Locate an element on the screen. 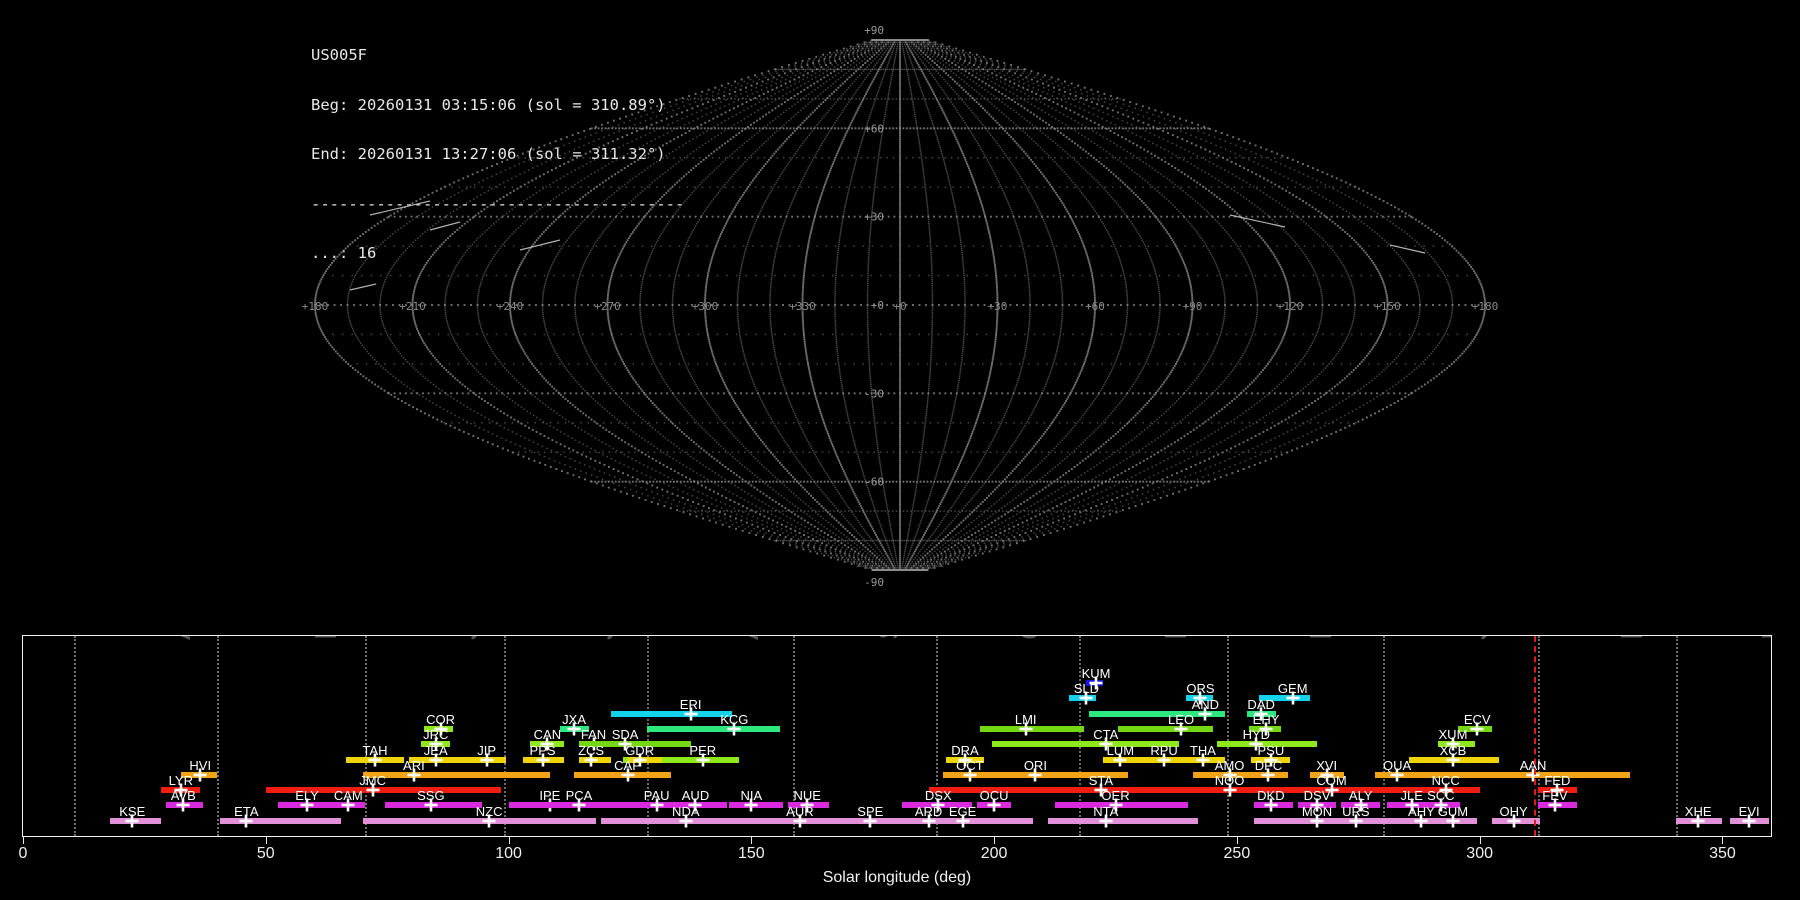 The height and width of the screenshot is (900, 1800). shower-label: PER is located at coordinates (703, 750).